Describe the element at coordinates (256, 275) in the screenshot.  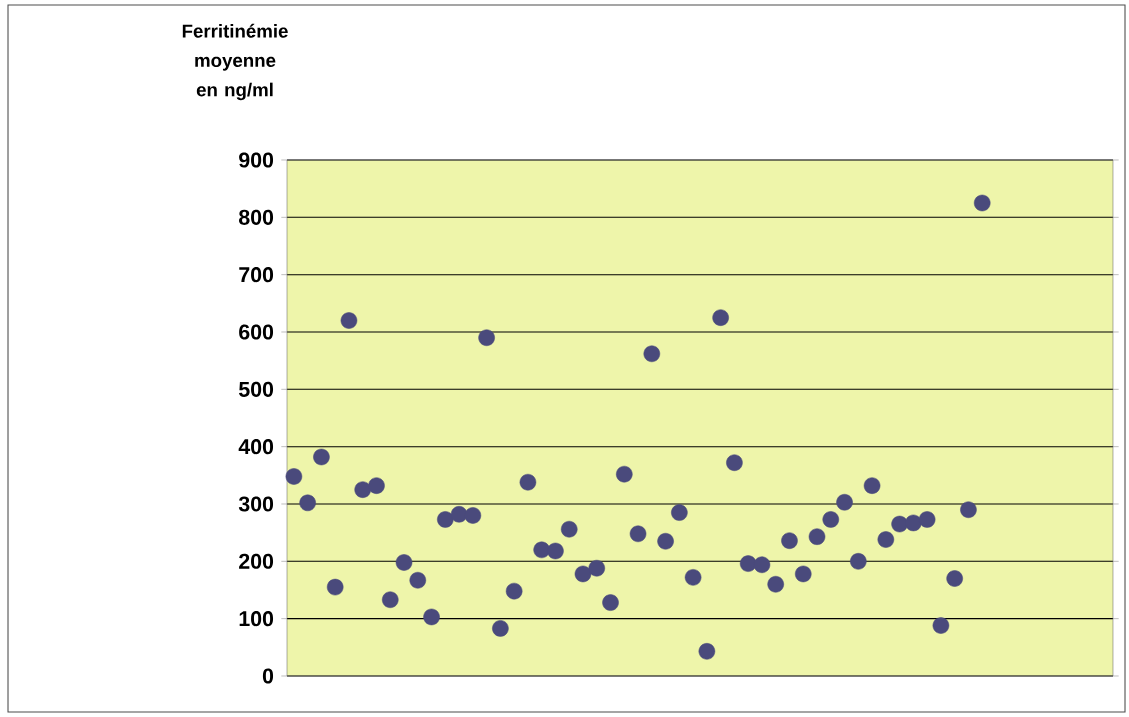
I see `y-tick-label: 700` at that location.